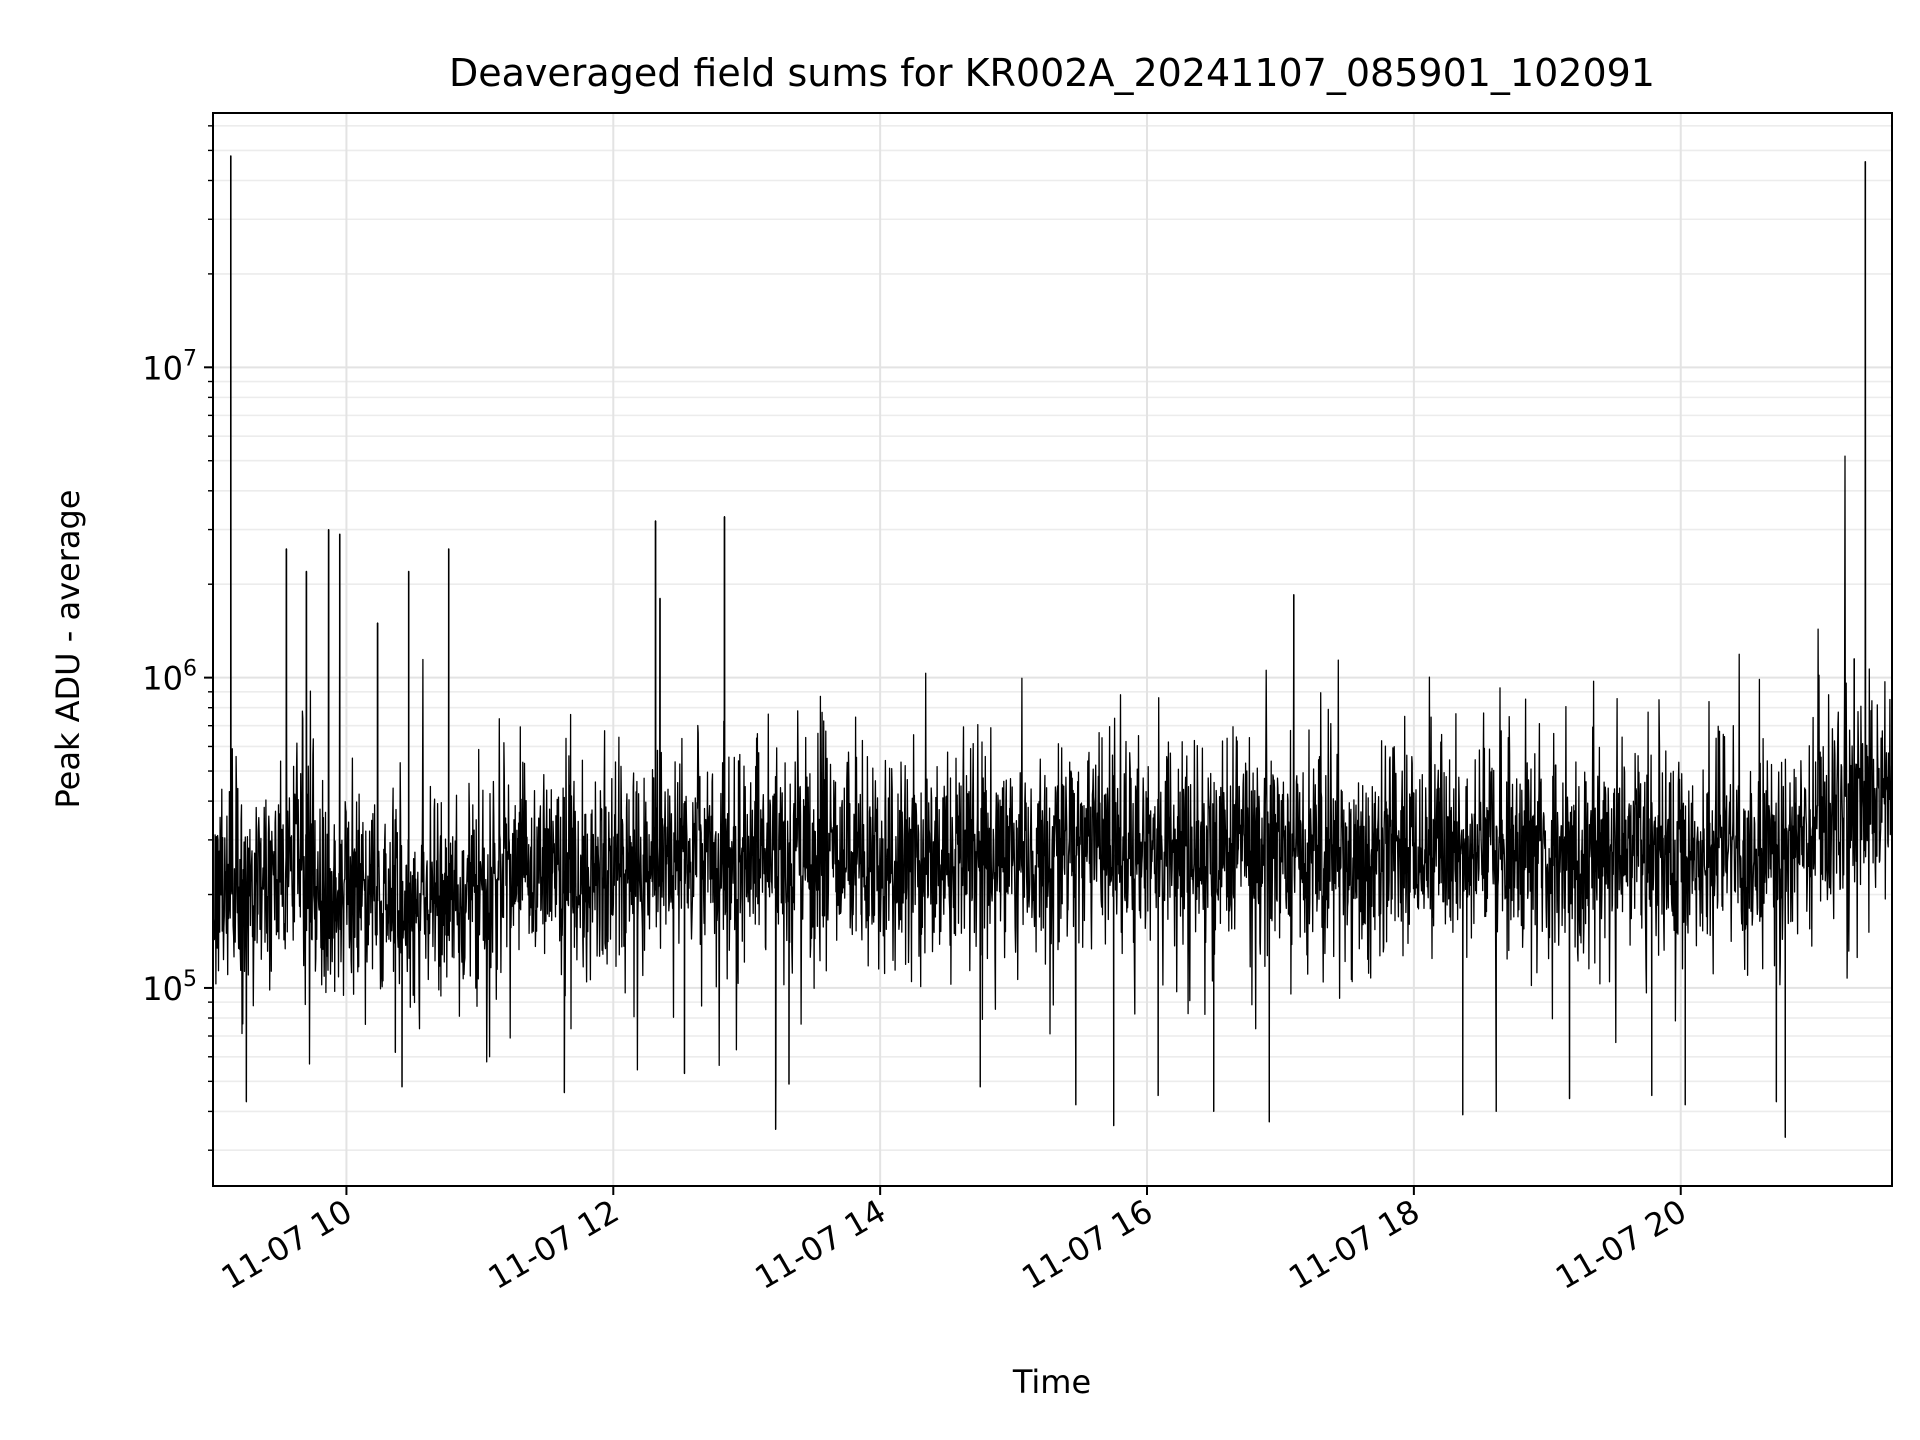 This screenshot has height=1440, width=1920. Describe the element at coordinates (554, 1244) in the screenshot. I see `x-tick-label: 11-07 12` at that location.